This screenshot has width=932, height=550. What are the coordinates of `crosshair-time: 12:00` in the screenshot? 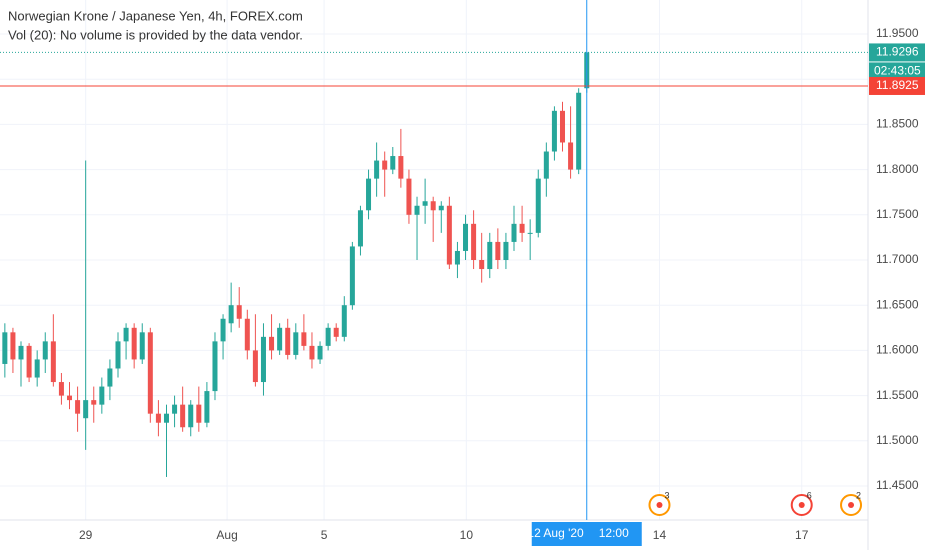 It's located at (614, 533).